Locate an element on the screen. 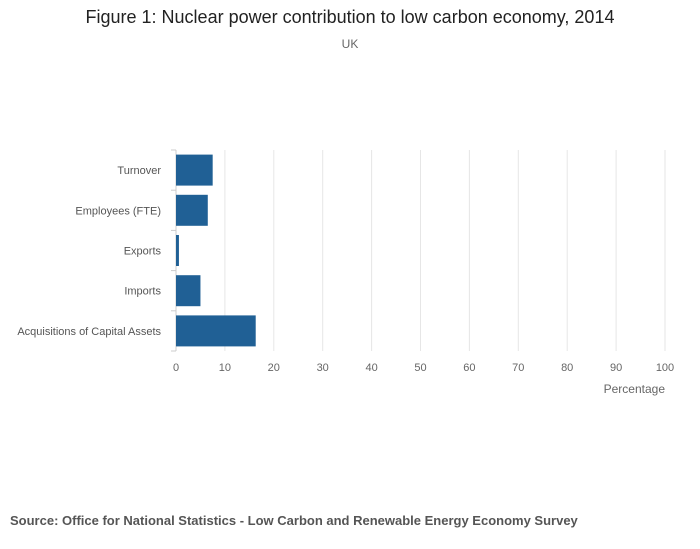 The width and height of the screenshot is (700, 549). x-tick-label: 70 is located at coordinates (518, 368).